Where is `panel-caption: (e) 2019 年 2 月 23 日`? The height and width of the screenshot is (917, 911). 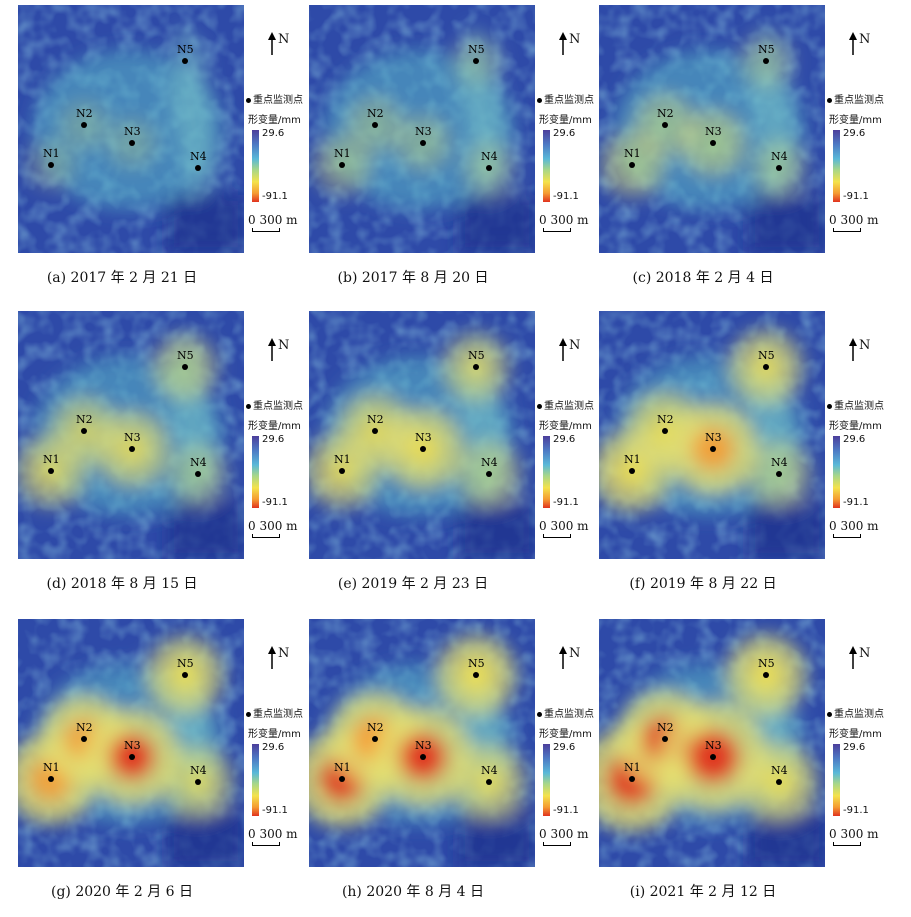
panel-caption: (e) 2019 年 2 月 23 日 is located at coordinates (413, 584).